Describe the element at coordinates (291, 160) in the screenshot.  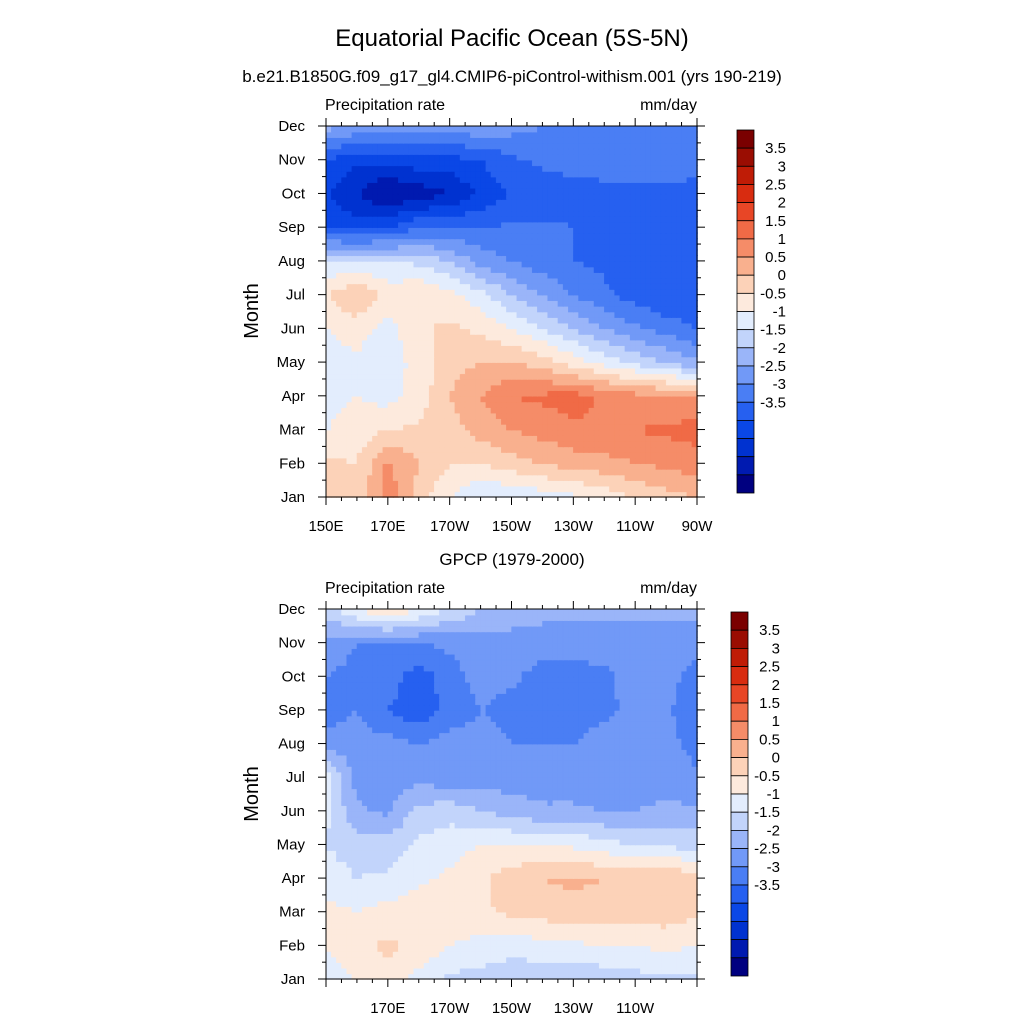
I see `y-tick-label: Nov` at that location.